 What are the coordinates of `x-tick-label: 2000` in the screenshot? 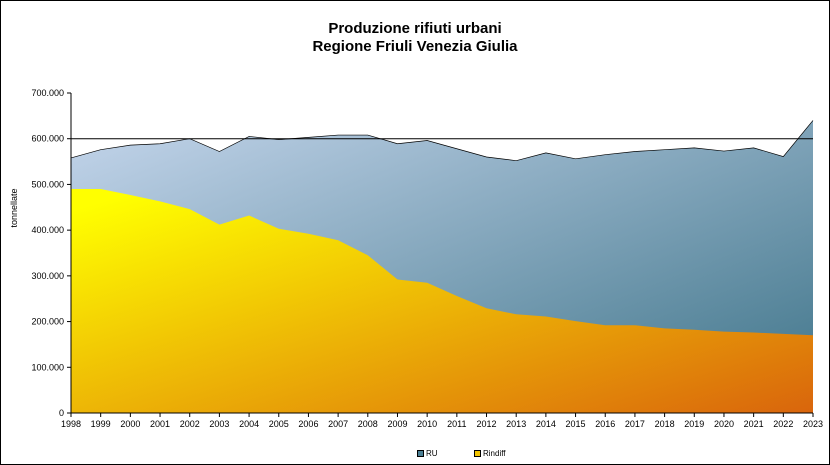 It's located at (130, 424).